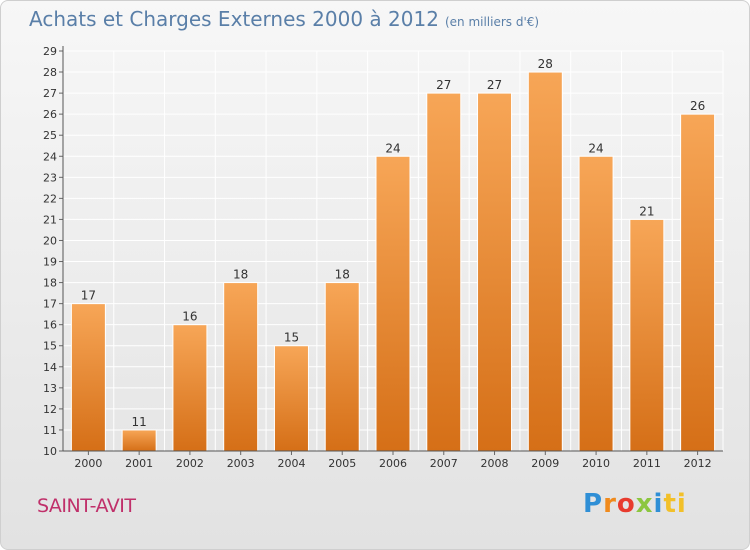 This screenshot has width=750, height=550. I want to click on logo-letter: ti, so click(675, 504).